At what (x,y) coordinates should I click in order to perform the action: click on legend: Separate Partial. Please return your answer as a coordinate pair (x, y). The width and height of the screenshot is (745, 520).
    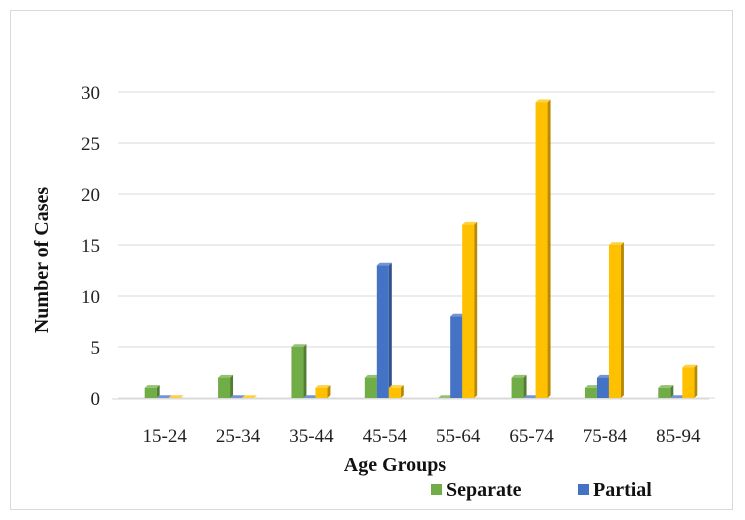
    Looking at the image, I should click on (541, 490).